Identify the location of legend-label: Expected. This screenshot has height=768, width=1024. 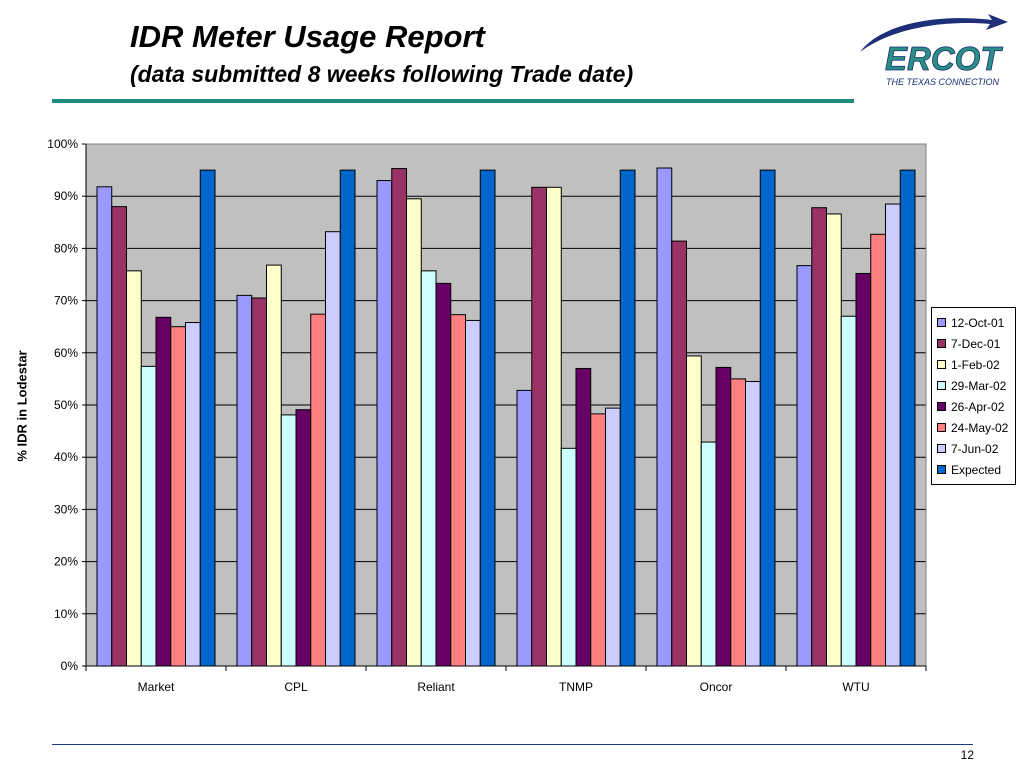
(976, 469).